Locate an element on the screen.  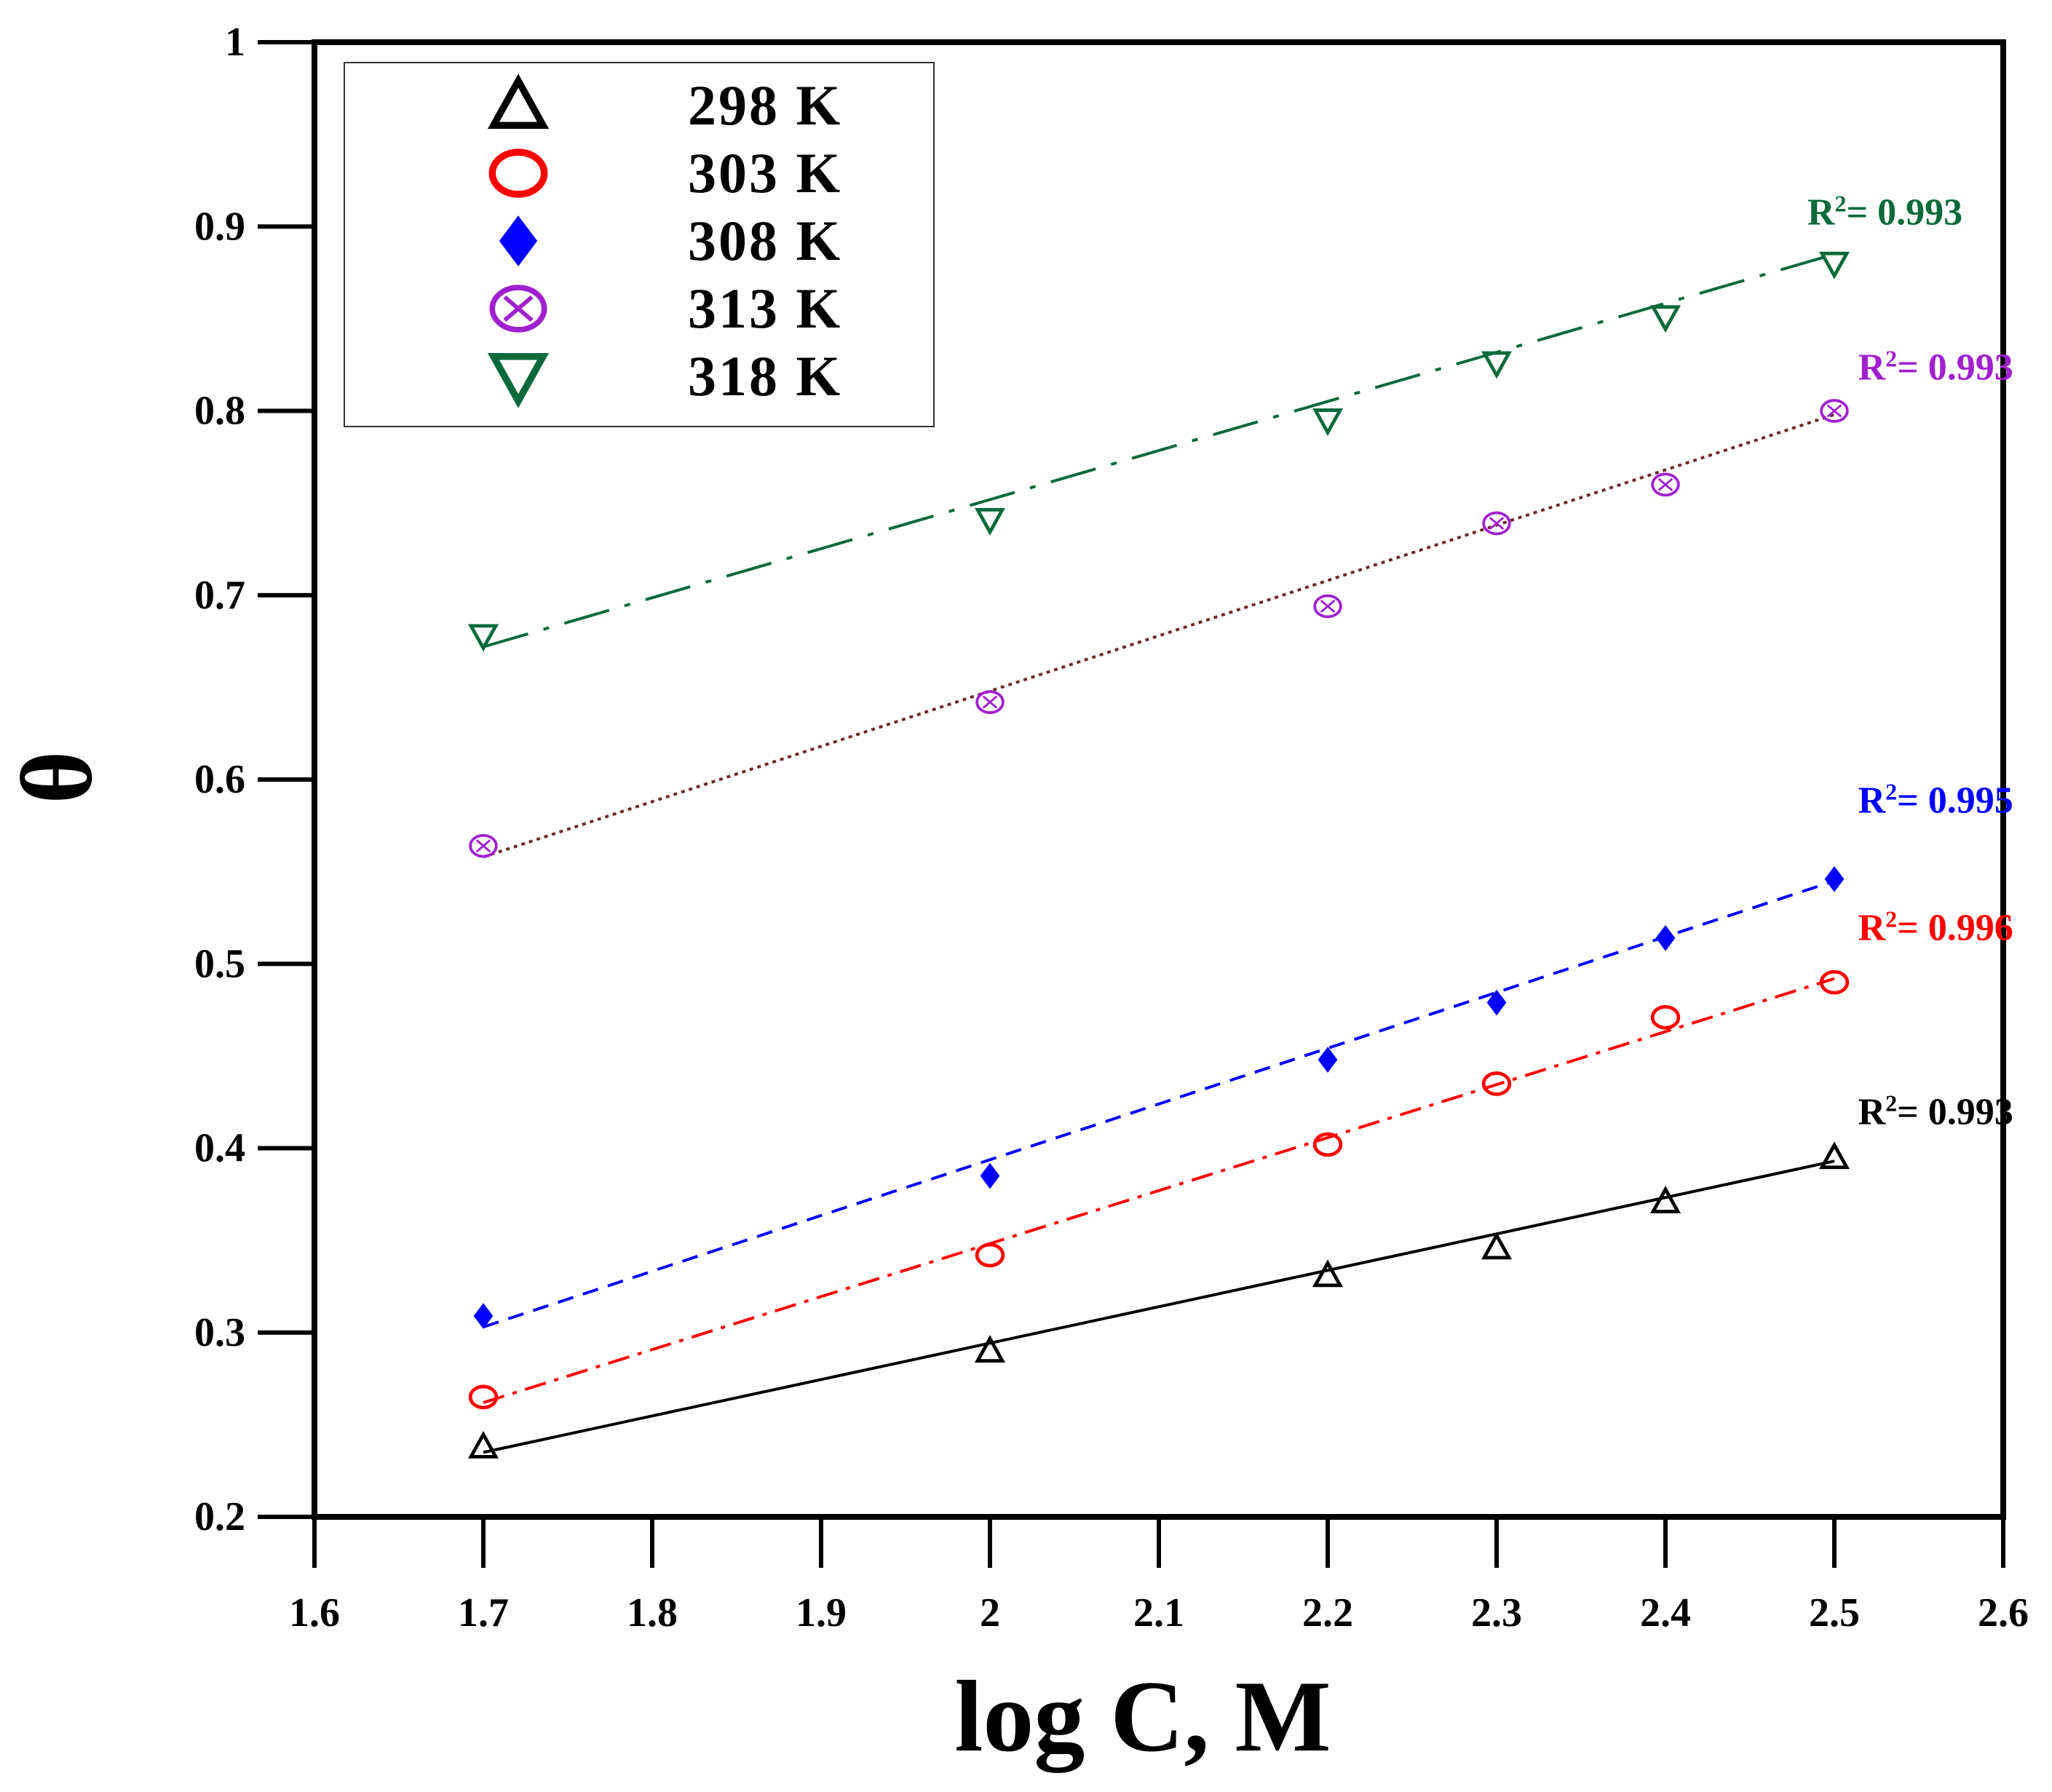
y-tick-label-8: 1 is located at coordinates (235, 42).